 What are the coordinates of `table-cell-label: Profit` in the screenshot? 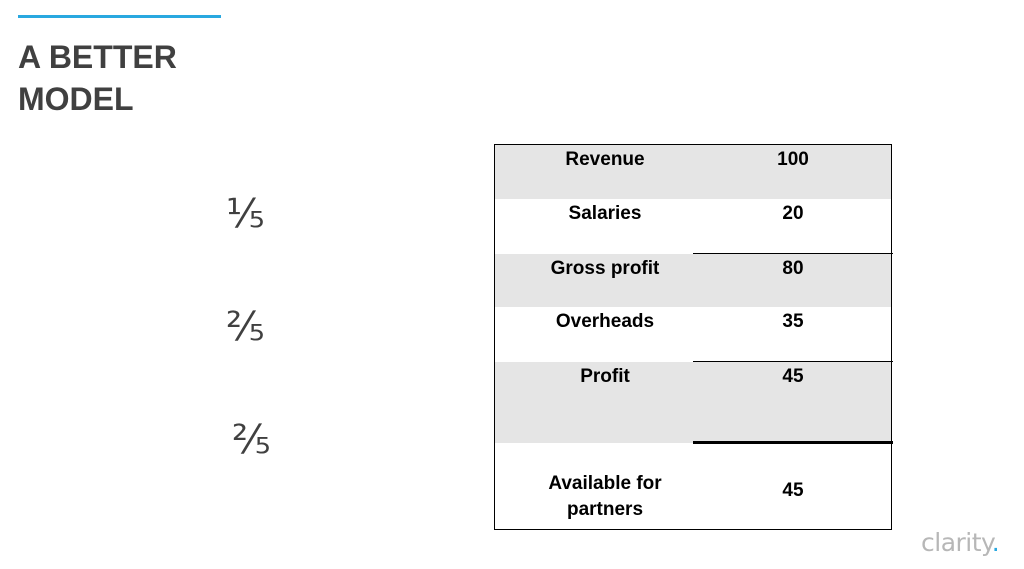 It's located at (605, 376).